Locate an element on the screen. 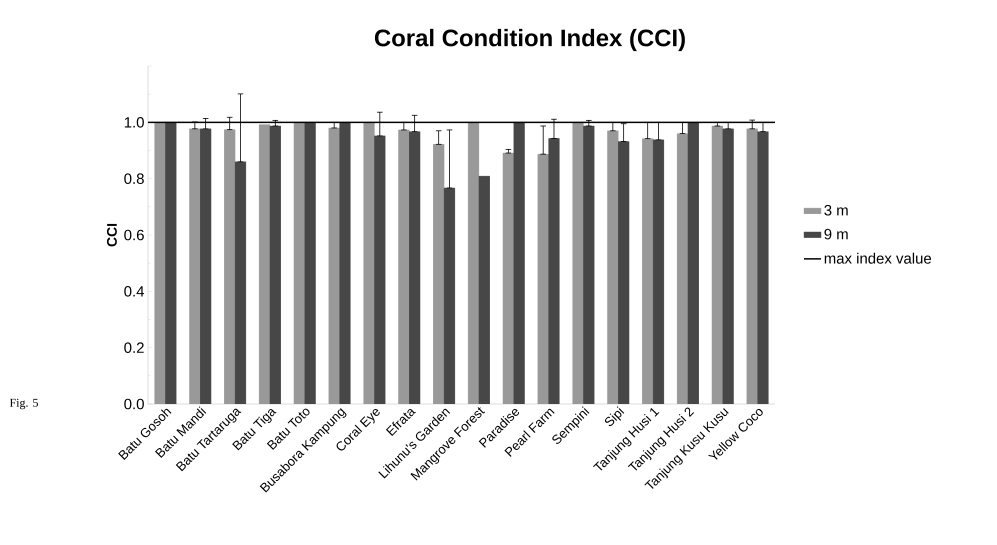 This screenshot has height=545, width=997. y-tick-label: 0.4 is located at coordinates (134, 291).